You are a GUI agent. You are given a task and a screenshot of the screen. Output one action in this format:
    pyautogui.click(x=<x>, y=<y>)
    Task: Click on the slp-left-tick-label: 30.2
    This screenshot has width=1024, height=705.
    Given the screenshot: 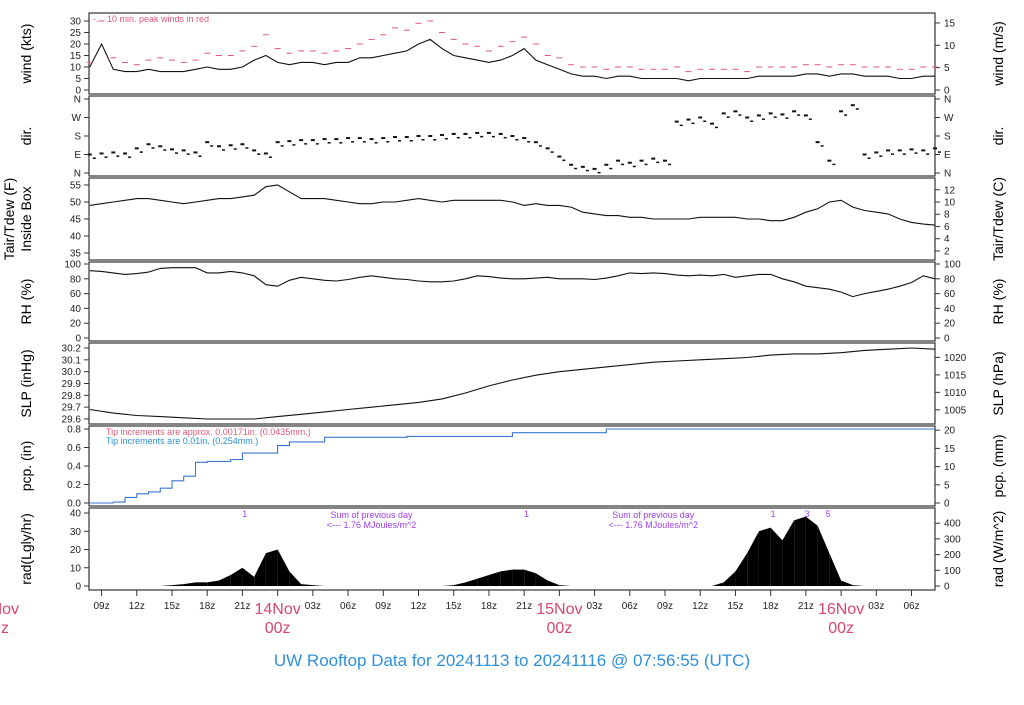 What is the action you would take?
    pyautogui.click(x=72, y=349)
    